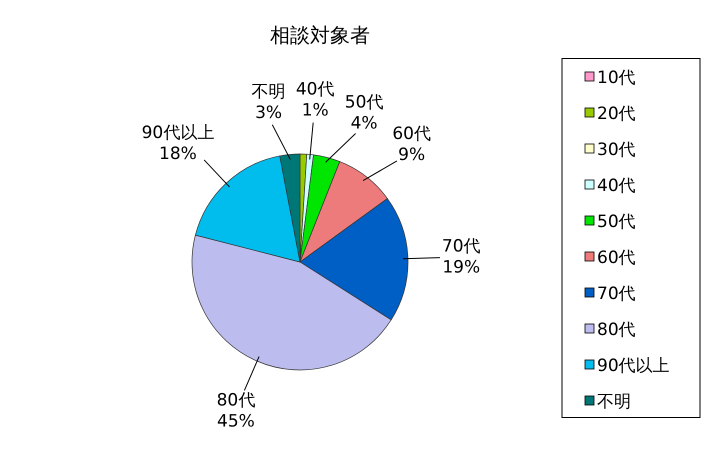 Image resolution: width=715 pixels, height=476 pixels. I want to click on legend-label: 90代以上, so click(633, 366).